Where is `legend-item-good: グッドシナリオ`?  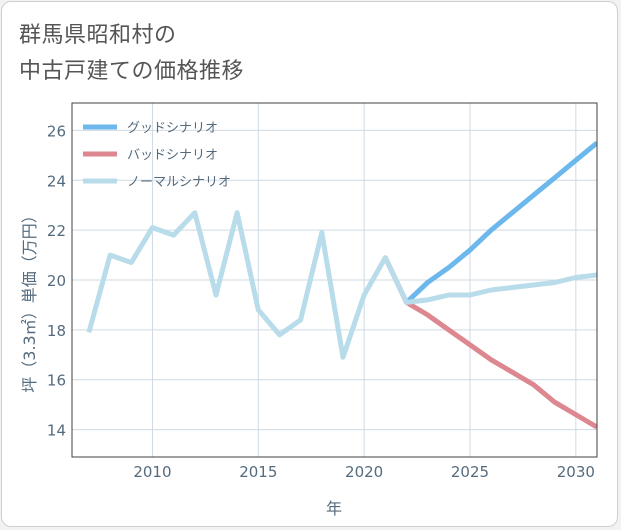
legend-item-good: グッドシナリオ is located at coordinates (150, 128).